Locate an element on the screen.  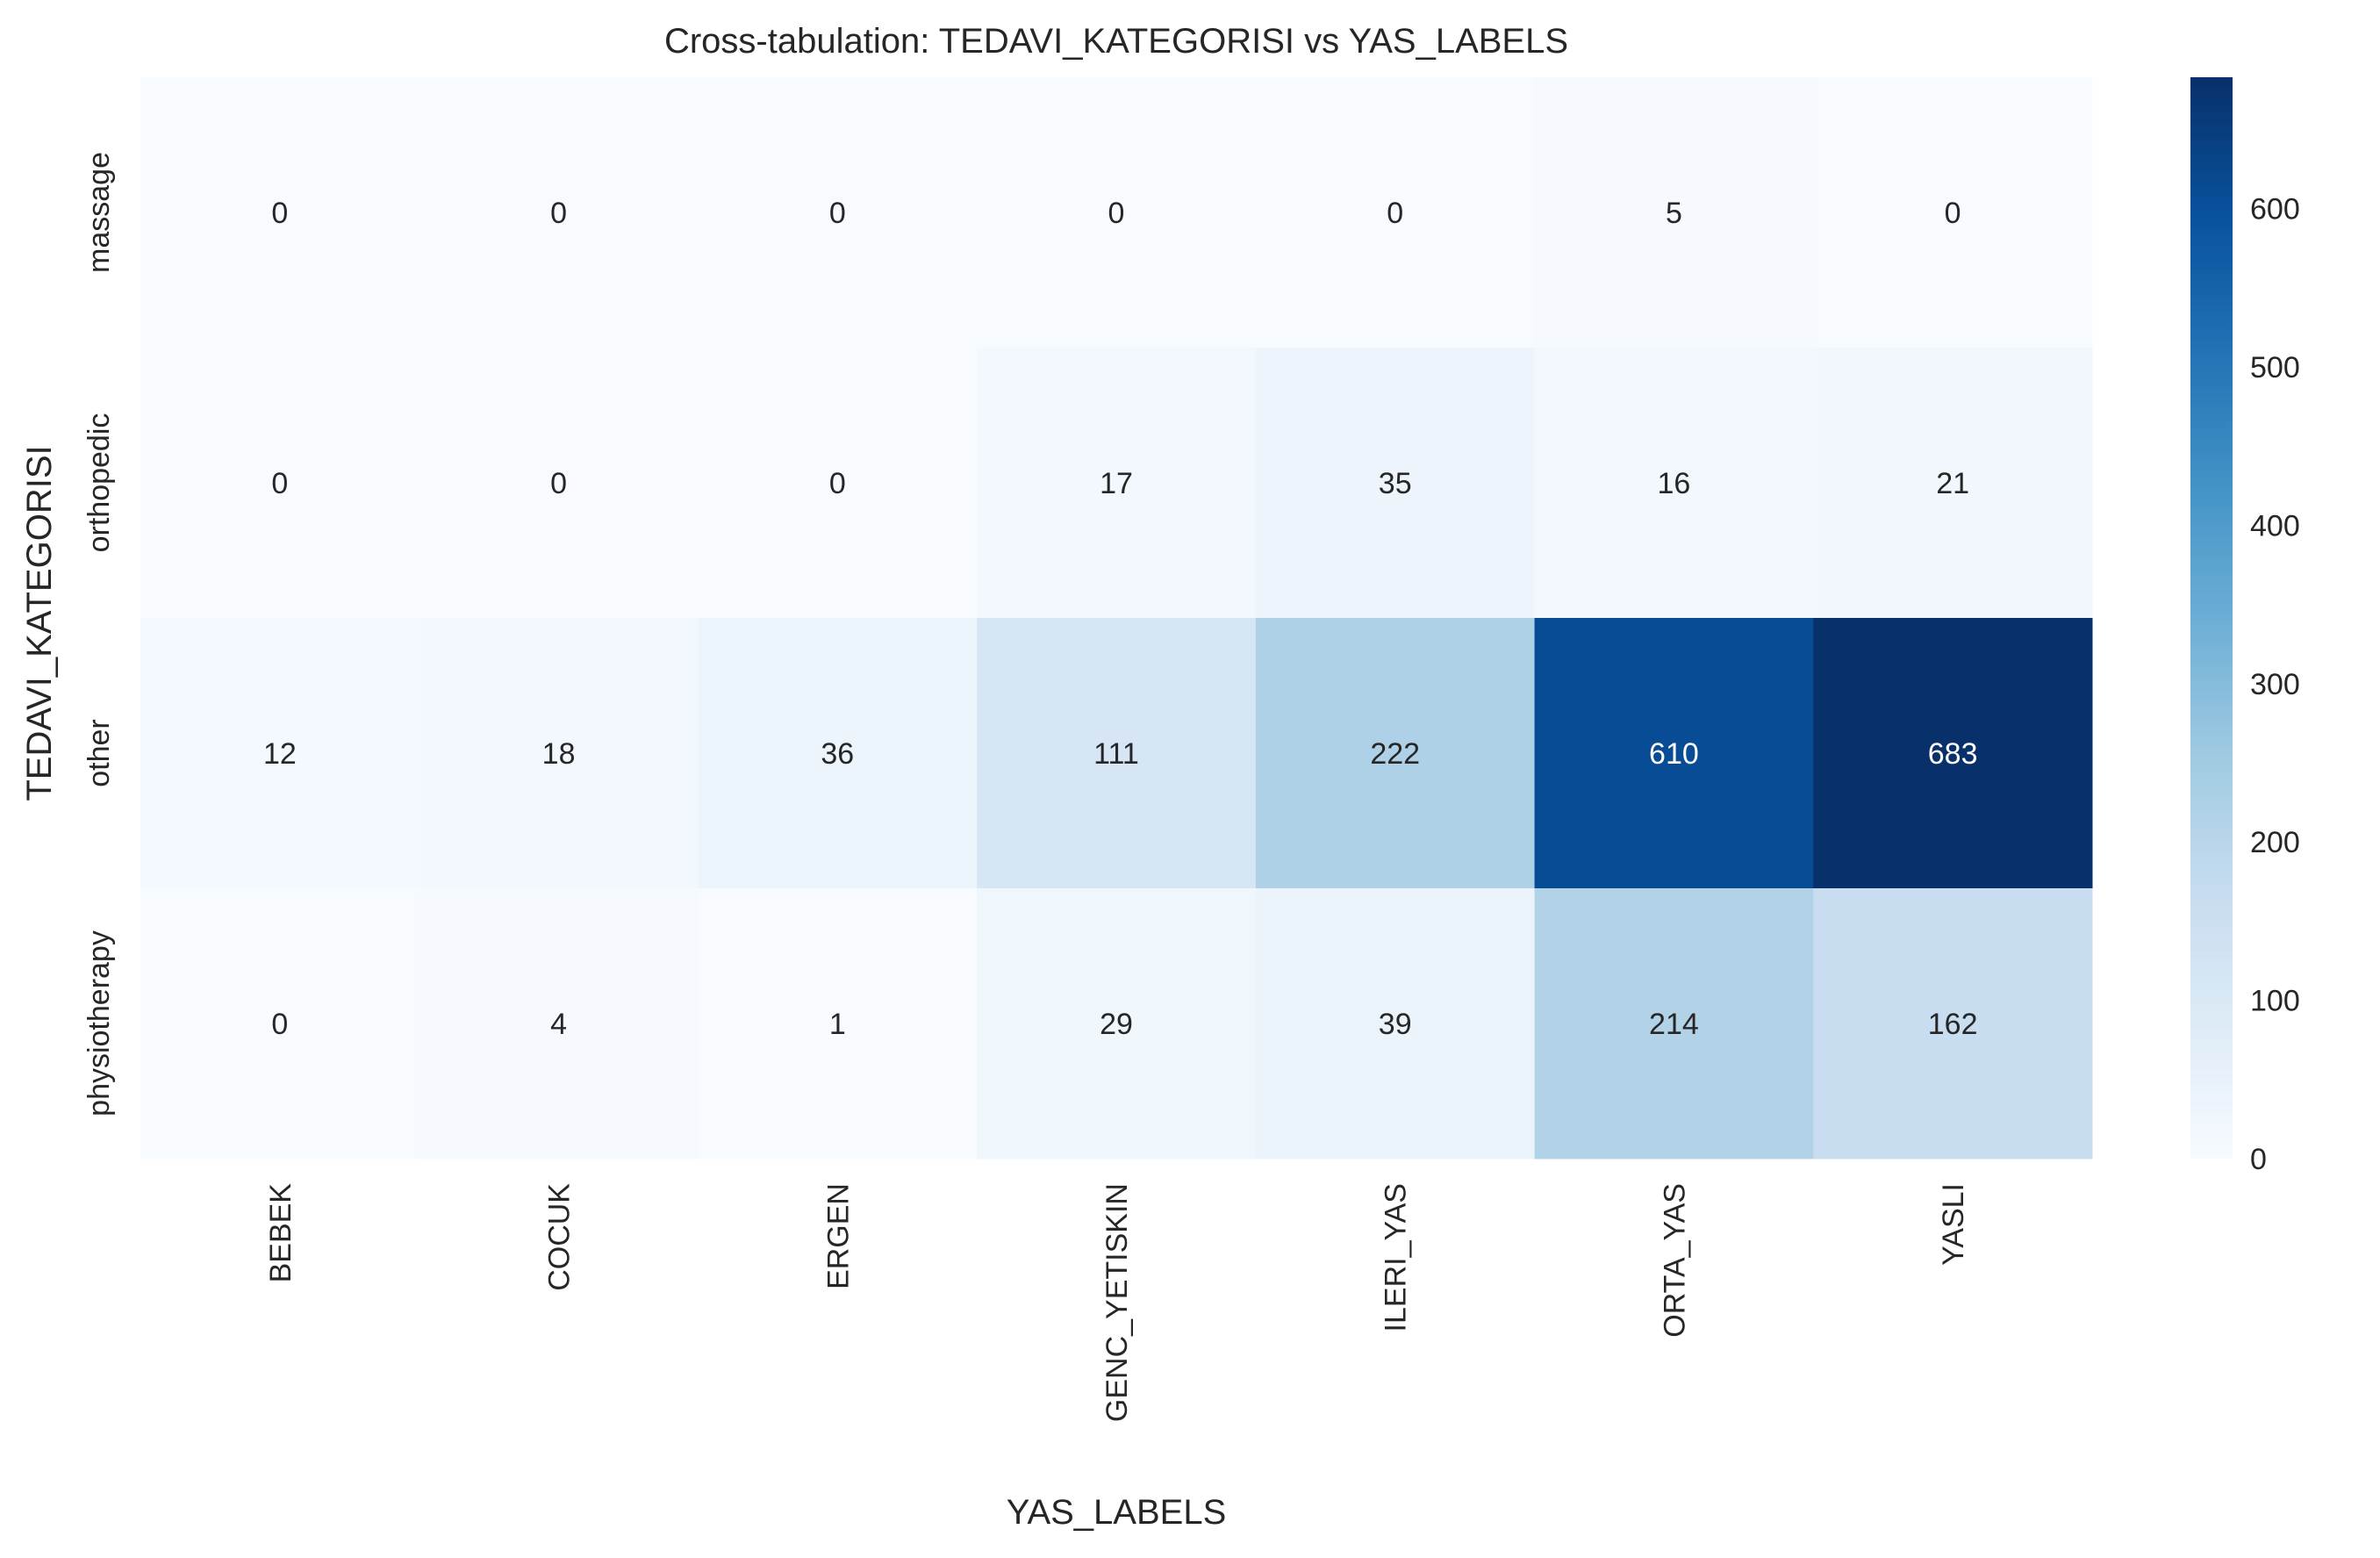
cell-value-label: 222 is located at coordinates (1395, 754).